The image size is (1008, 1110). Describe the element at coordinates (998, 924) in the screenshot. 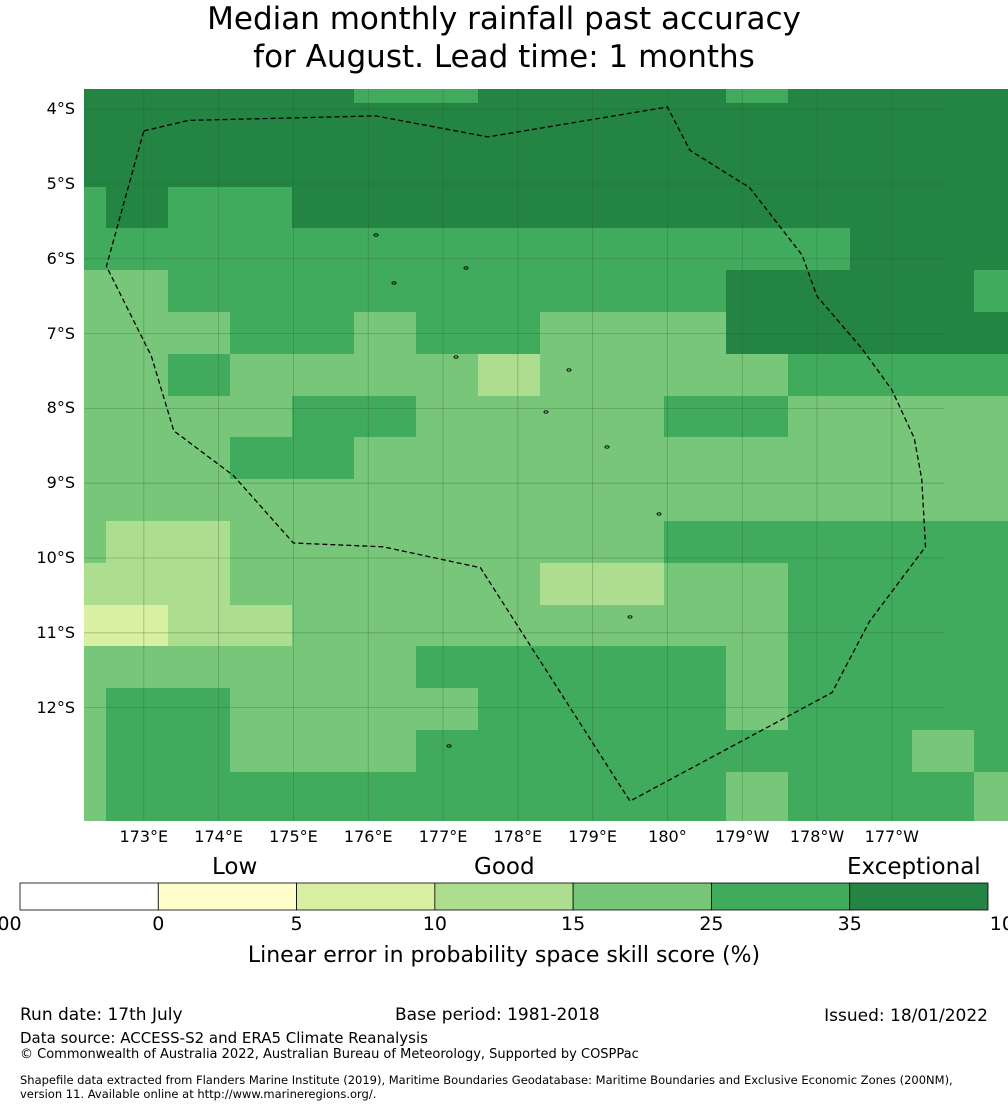

I see `colorbar-tick-label: 100` at that location.